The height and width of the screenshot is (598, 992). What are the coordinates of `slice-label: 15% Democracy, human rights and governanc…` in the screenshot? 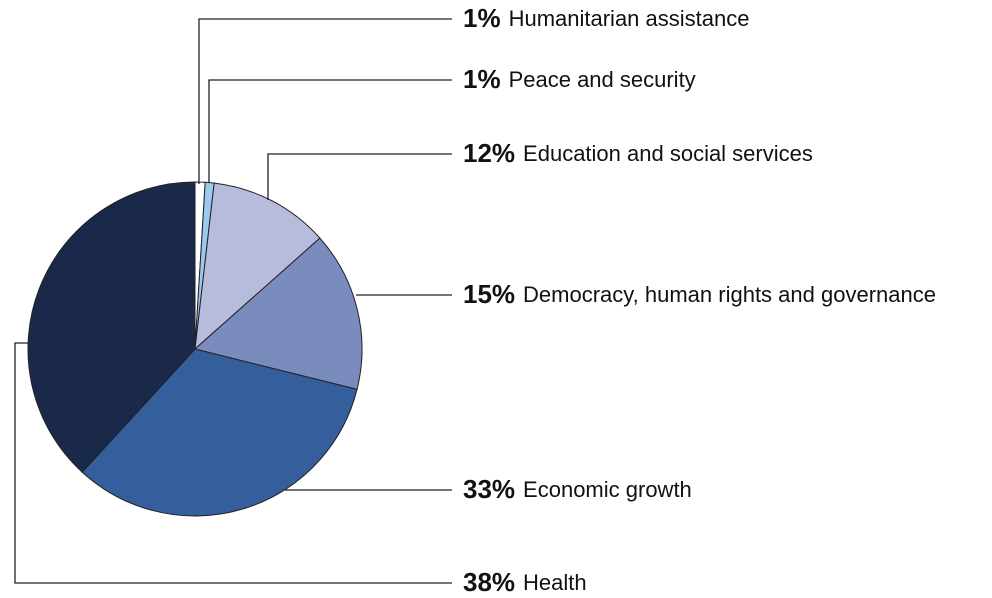 It's located at (699, 294).